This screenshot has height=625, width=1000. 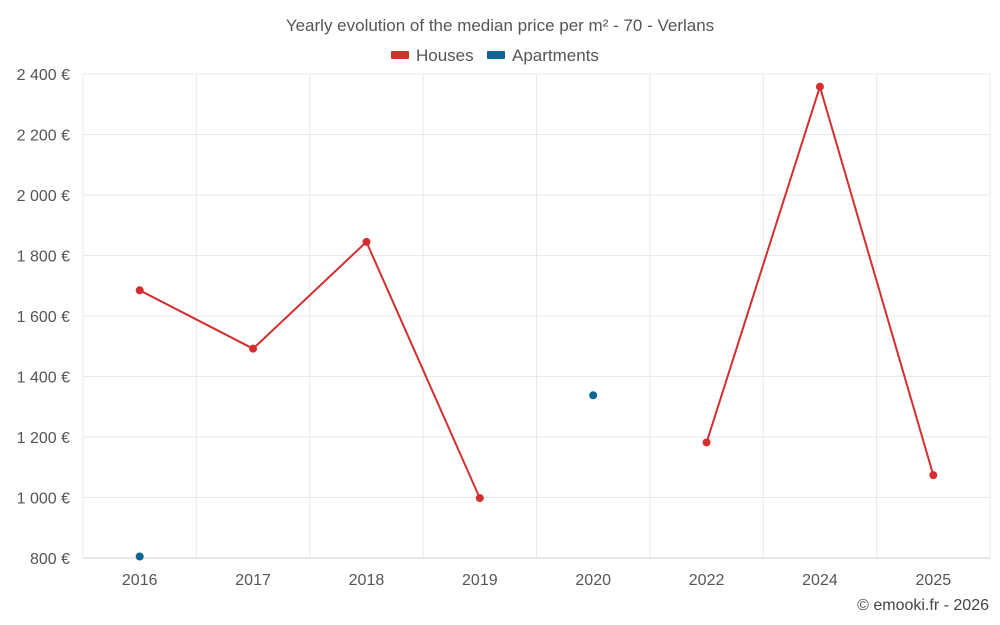 What do you see at coordinates (366, 476) in the screenshot?
I see `series-apartments` at bounding box center [366, 476].